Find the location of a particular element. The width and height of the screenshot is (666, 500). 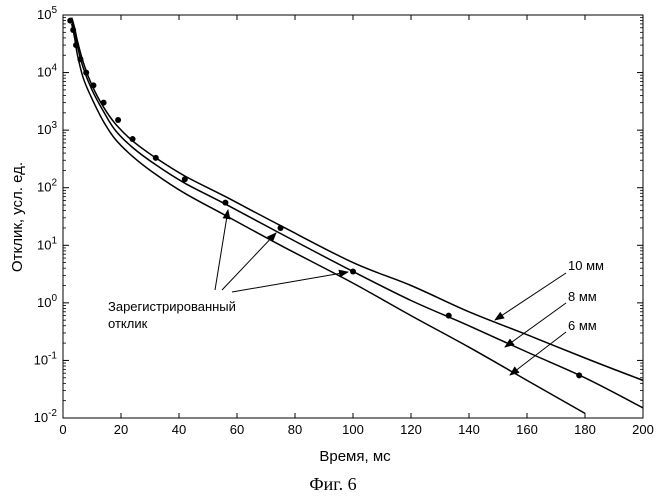

y-tick-label: 10² is located at coordinates (47, 186).